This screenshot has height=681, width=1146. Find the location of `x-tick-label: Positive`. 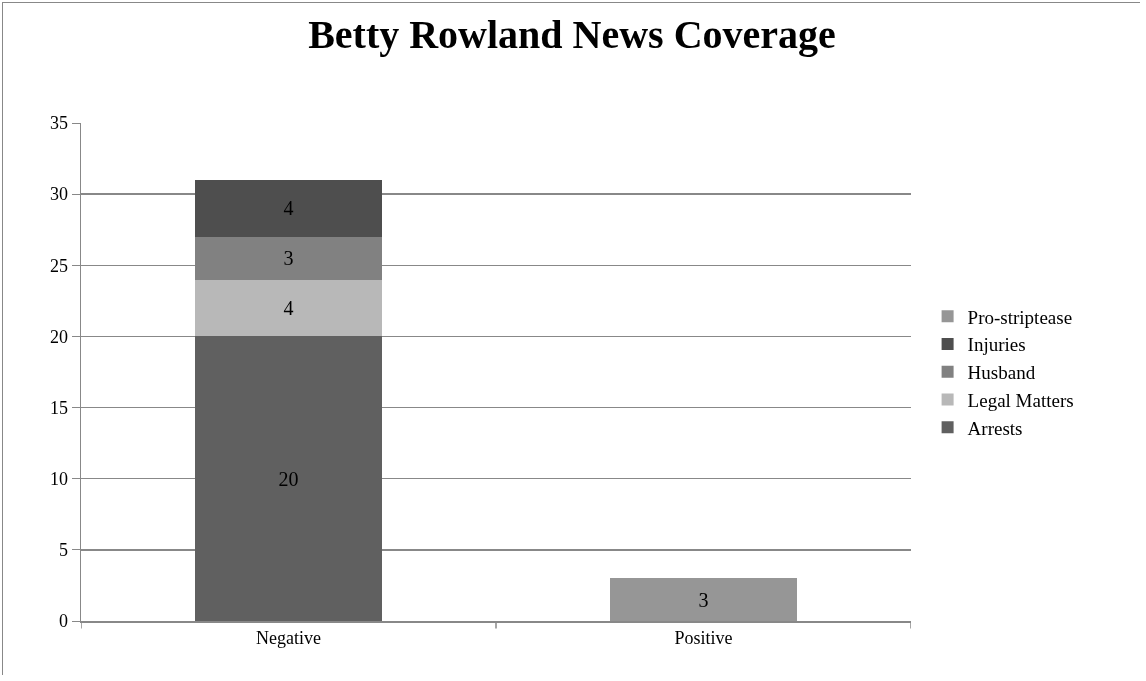

x-tick-label: Positive is located at coordinates (703, 638).